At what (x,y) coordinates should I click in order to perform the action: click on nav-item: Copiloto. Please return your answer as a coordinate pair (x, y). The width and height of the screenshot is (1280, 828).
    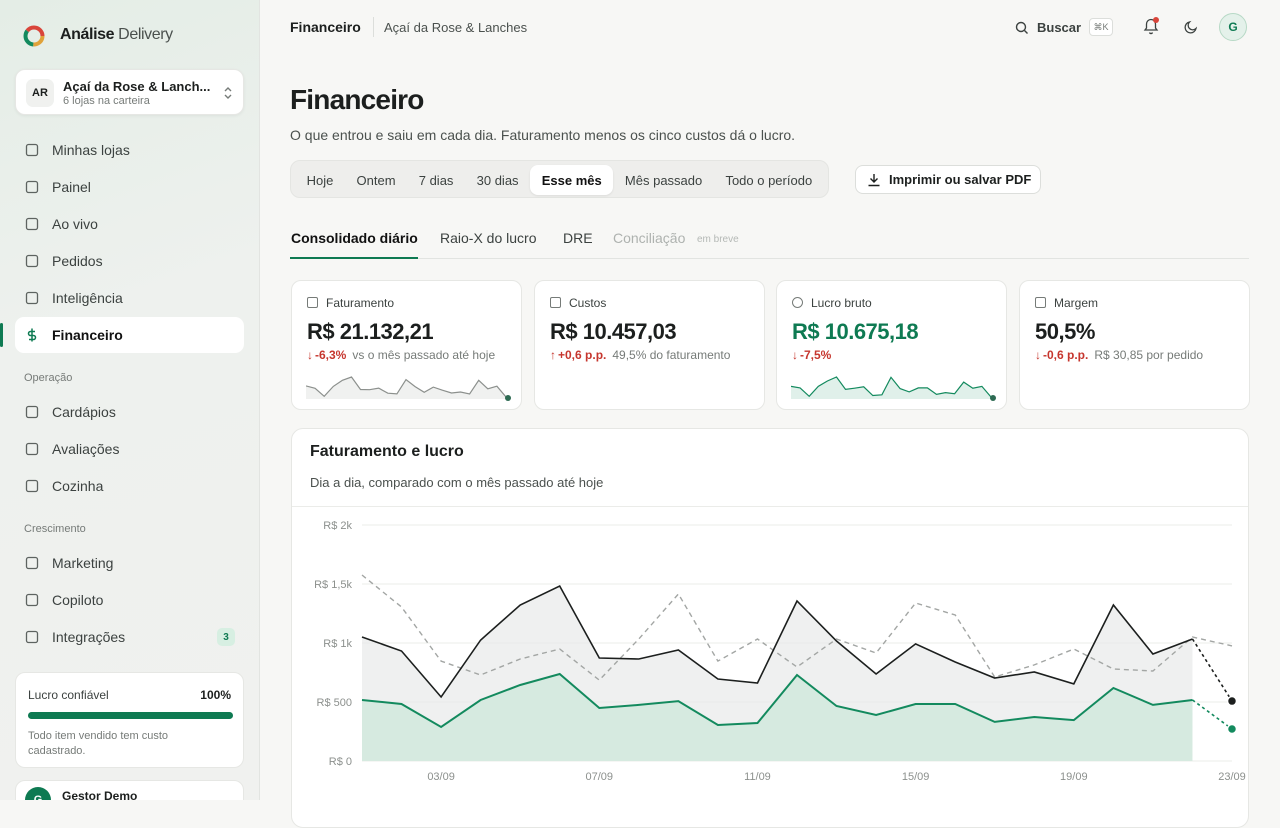
    Looking at the image, I should click on (129, 600).